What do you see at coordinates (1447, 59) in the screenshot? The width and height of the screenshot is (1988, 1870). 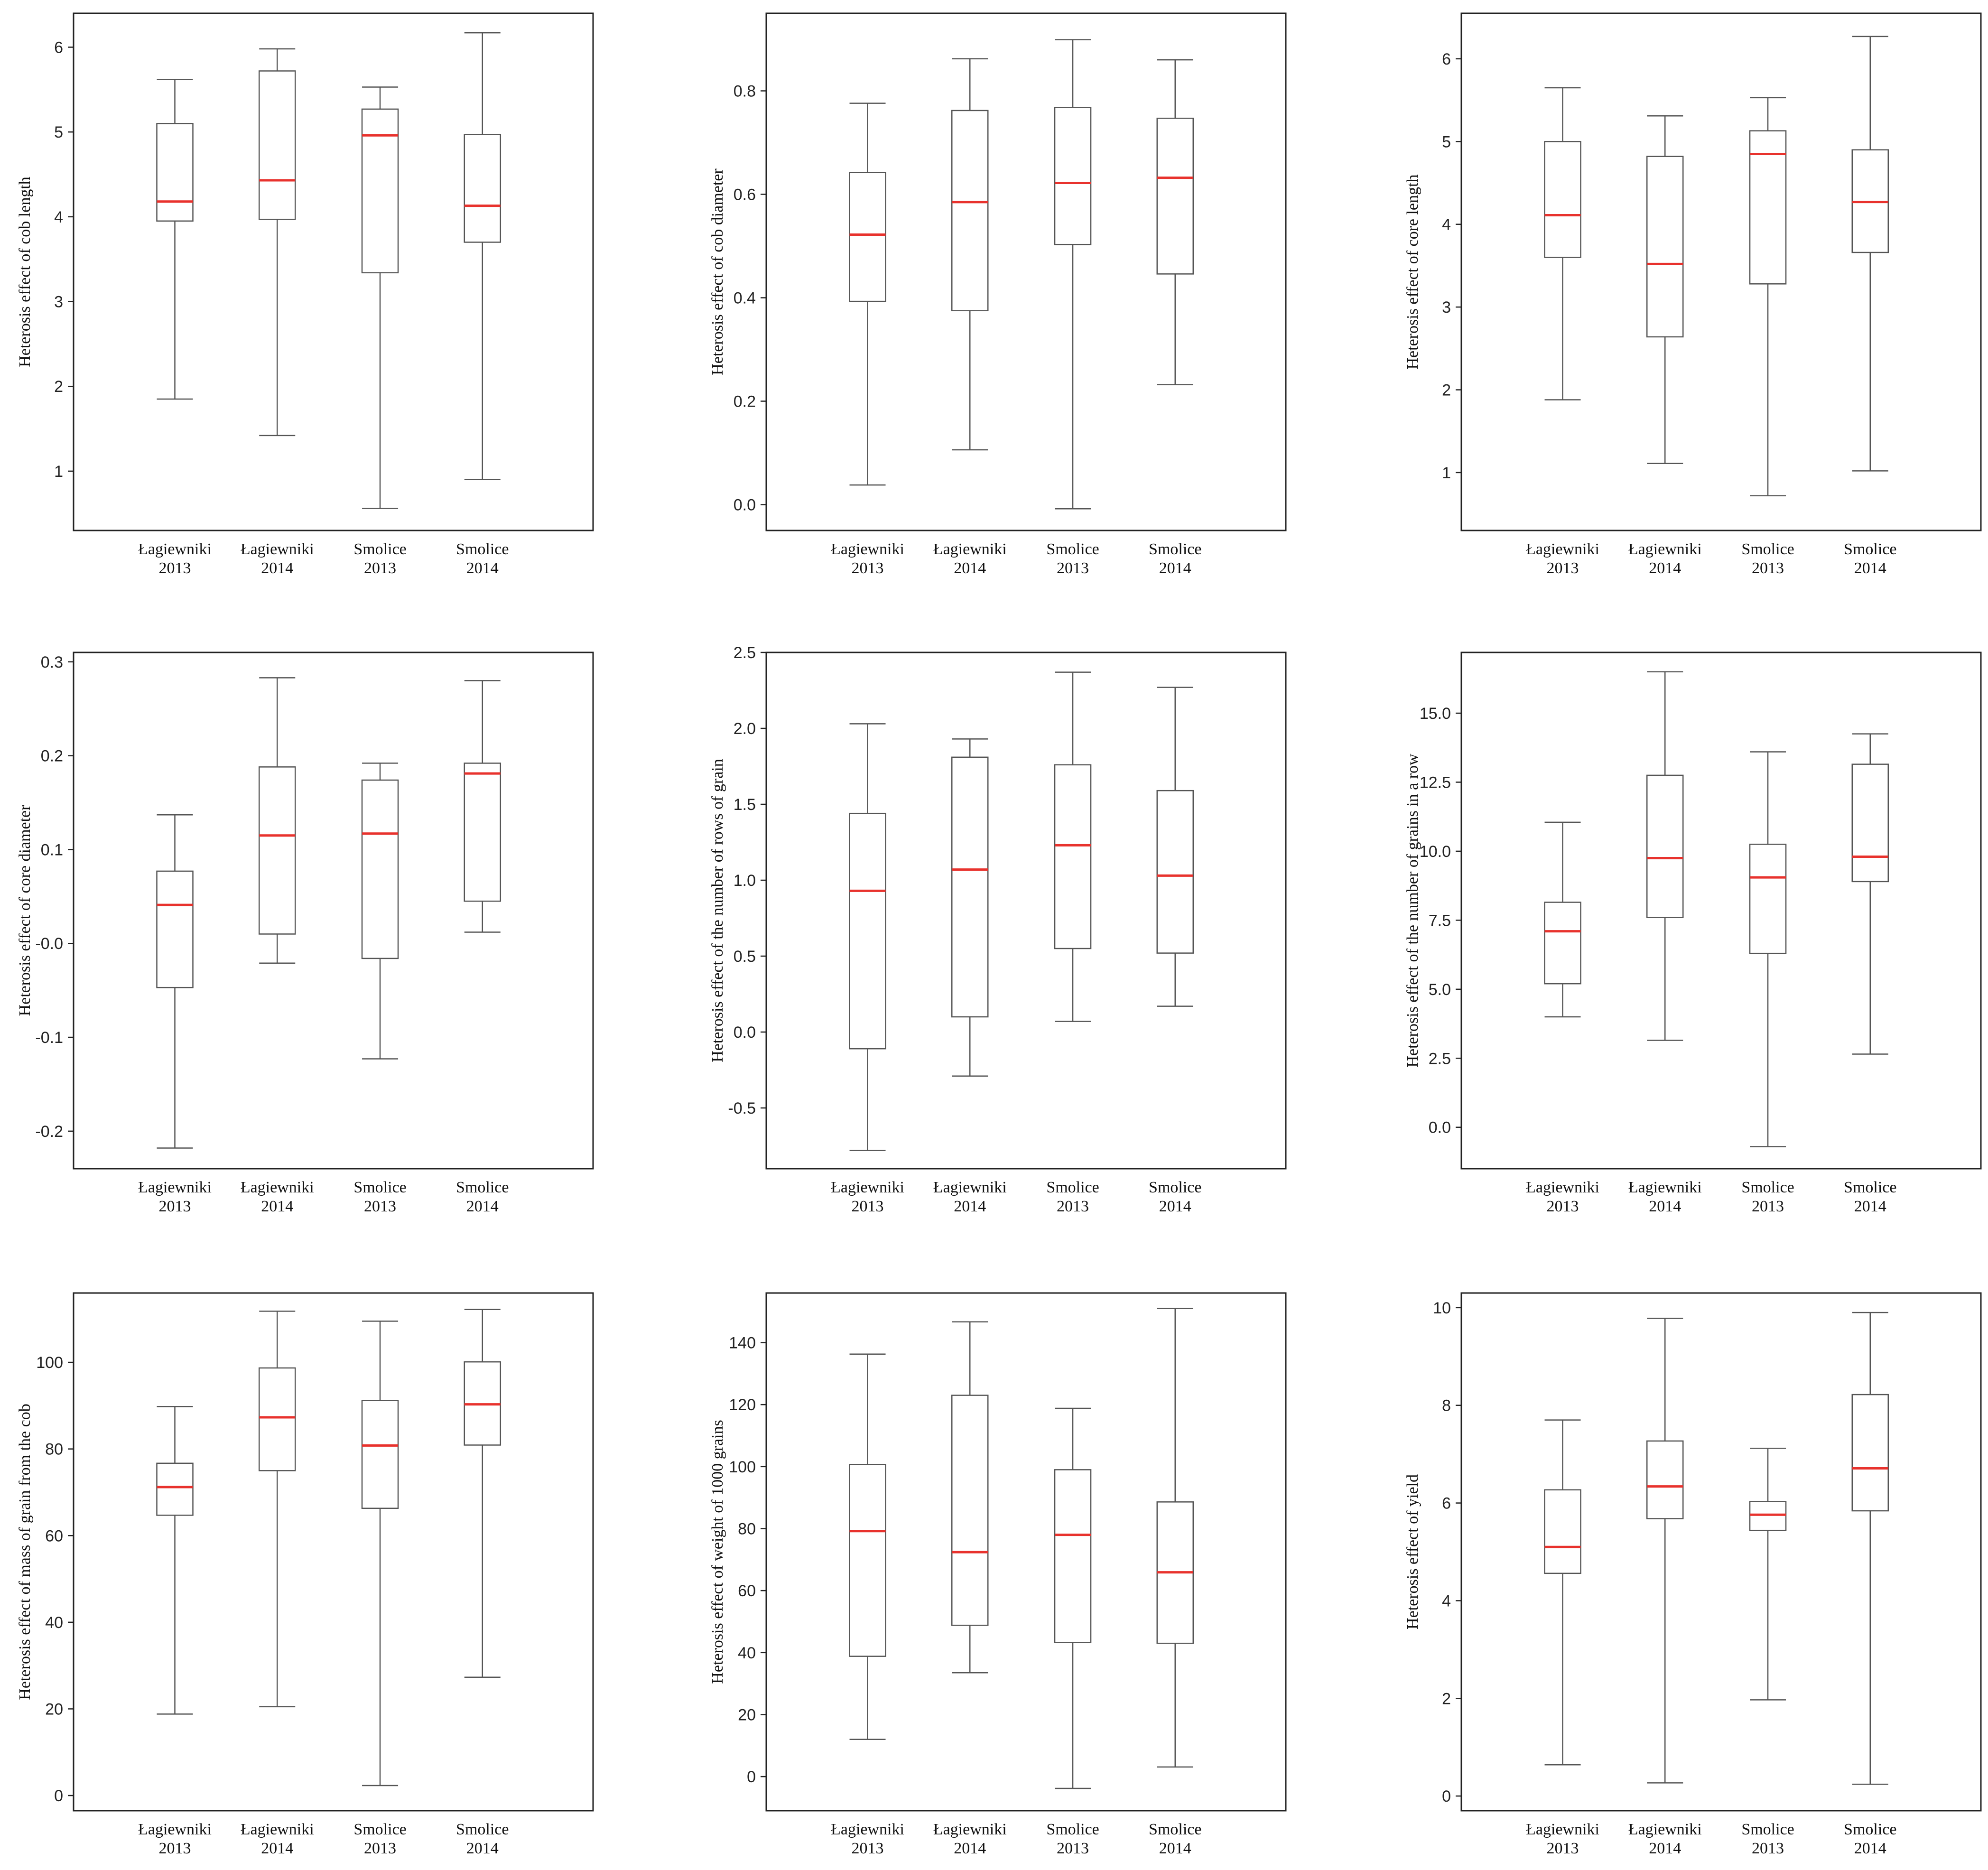 I see `y-tick-label: 6` at bounding box center [1447, 59].